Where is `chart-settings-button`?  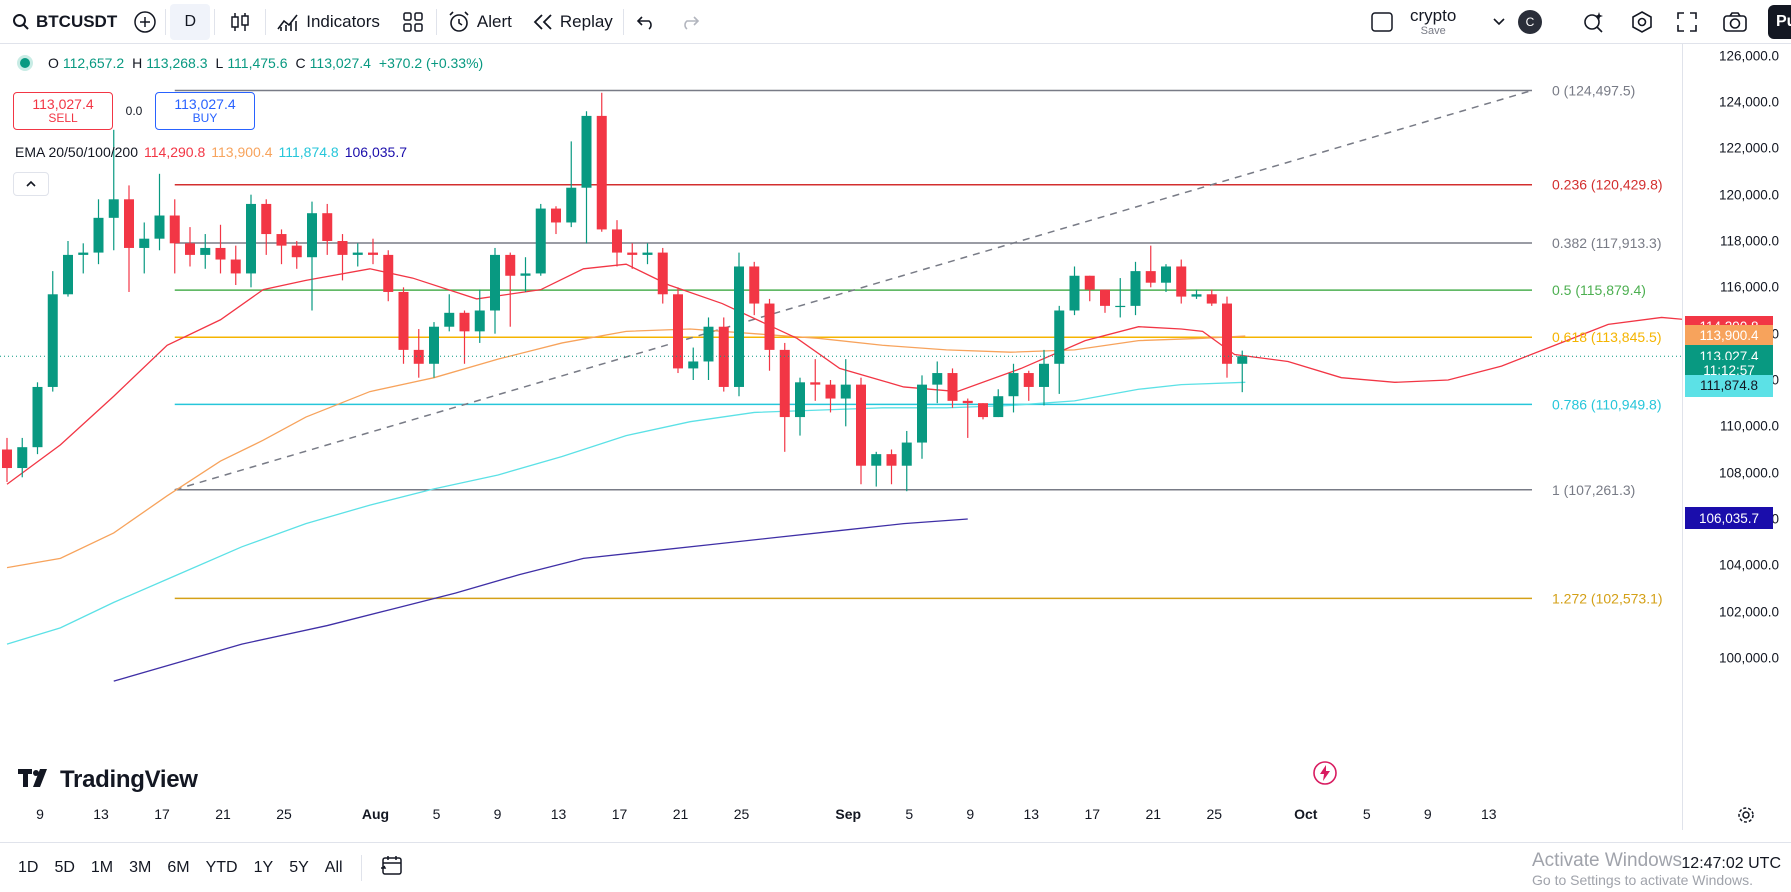 chart-settings-button is located at coordinates (1746, 817).